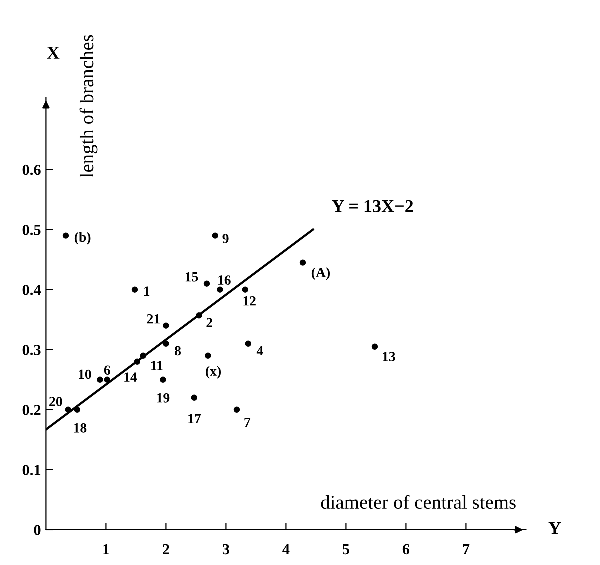 This screenshot has height=565, width=600. What do you see at coordinates (31, 410) in the screenshot?
I see `y-tick-label: 0.2` at bounding box center [31, 410].